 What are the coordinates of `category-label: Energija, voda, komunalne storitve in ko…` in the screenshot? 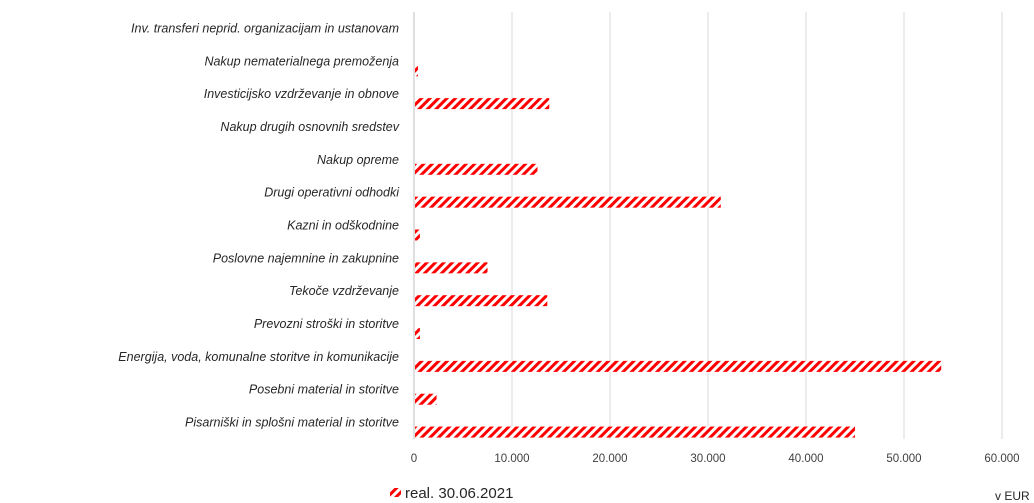 It's located at (258, 357).